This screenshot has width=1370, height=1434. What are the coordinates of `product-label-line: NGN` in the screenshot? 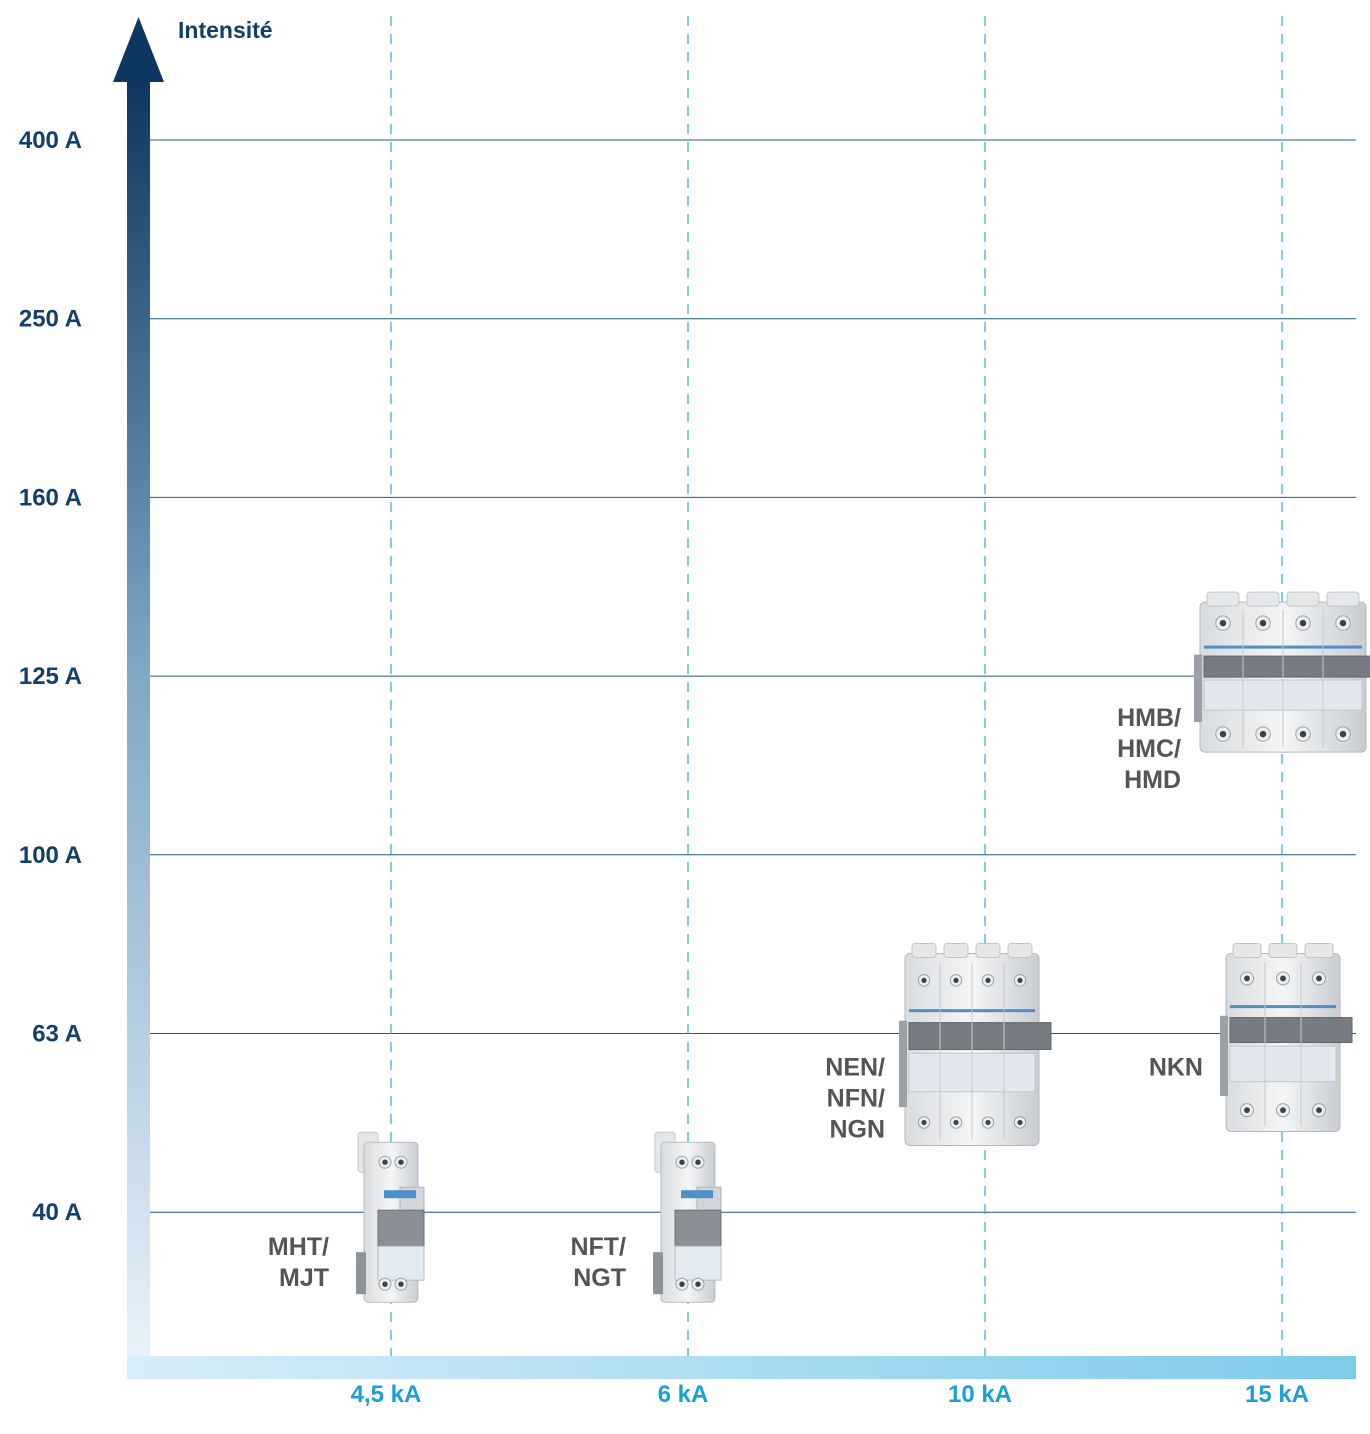 It's located at (857, 1130).